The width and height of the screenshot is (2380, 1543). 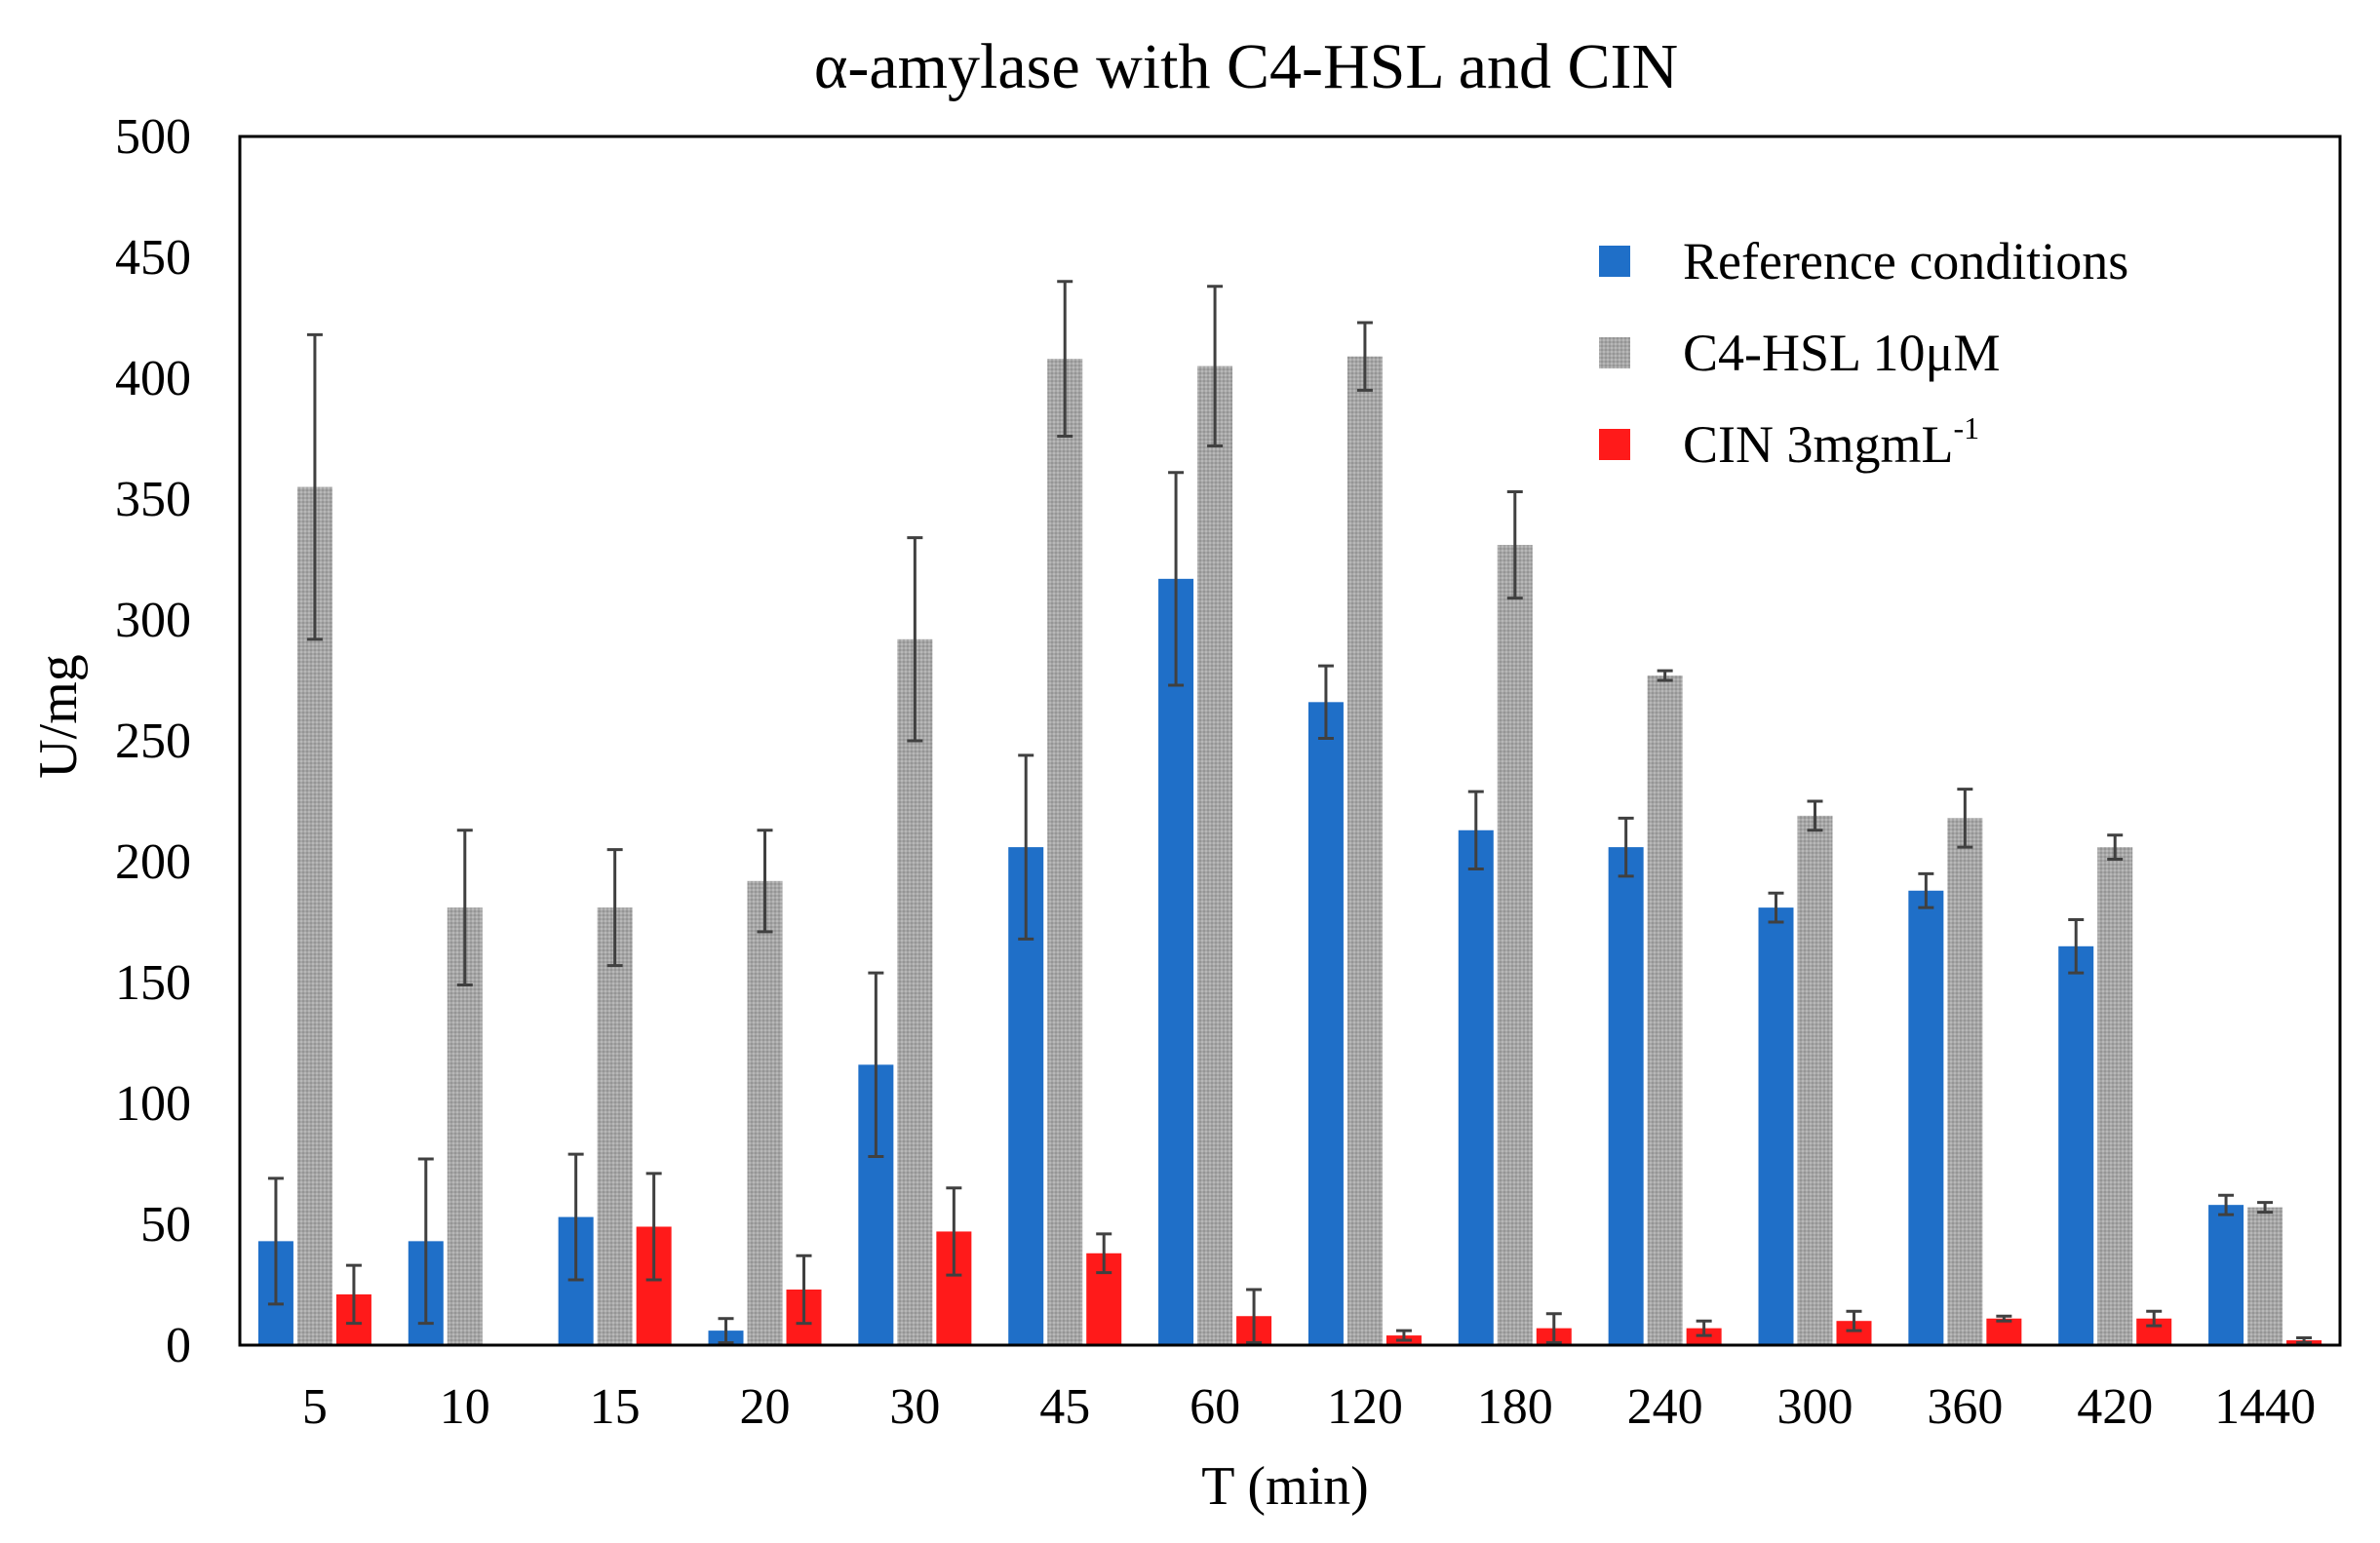 I want to click on x-tick-label: 30, so click(x=914, y=1407).